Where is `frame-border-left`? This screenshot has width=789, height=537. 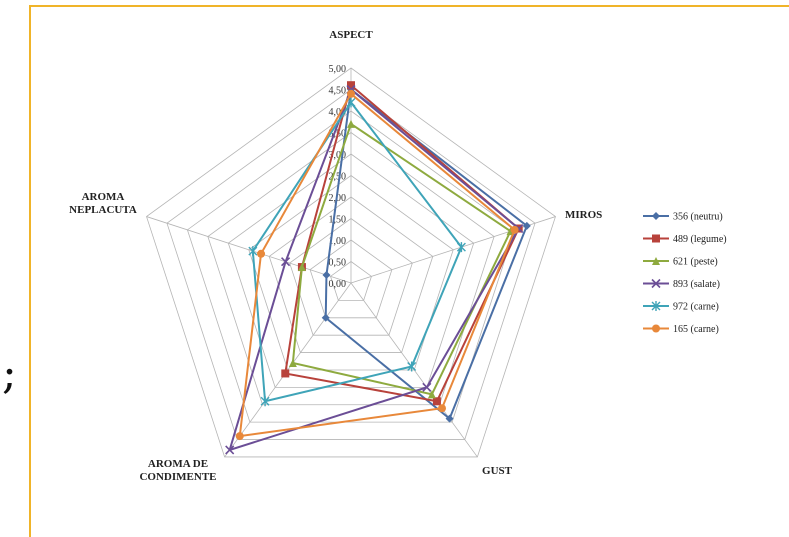 frame-border-left is located at coordinates (30, 271).